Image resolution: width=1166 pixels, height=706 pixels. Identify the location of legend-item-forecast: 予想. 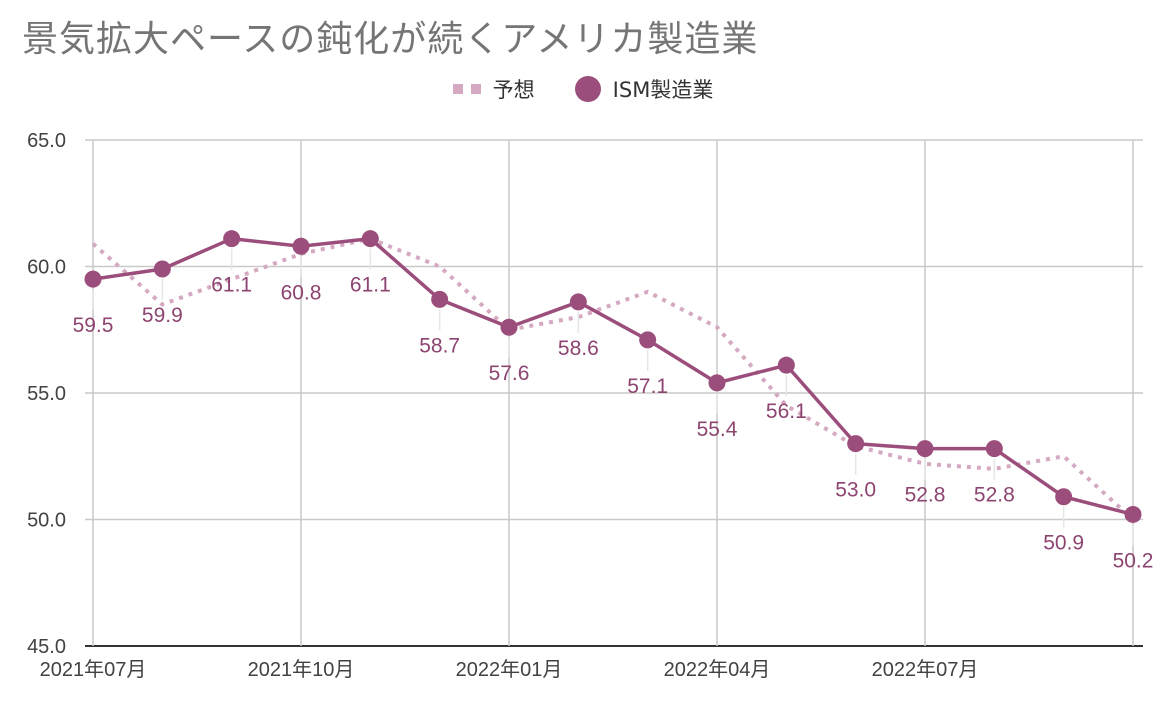
(493, 89).